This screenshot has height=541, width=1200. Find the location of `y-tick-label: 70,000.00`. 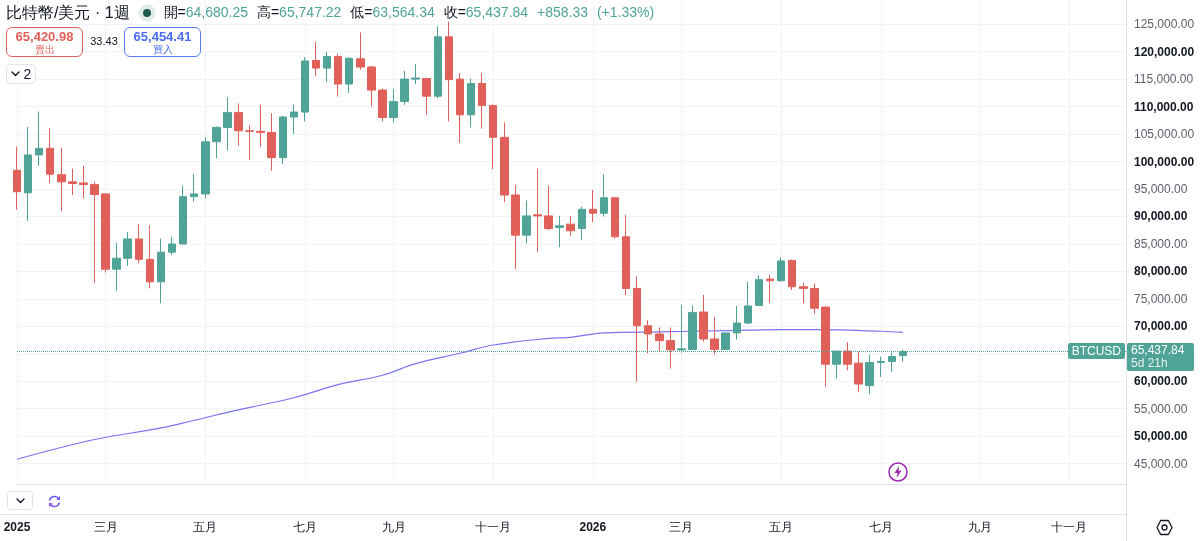

y-tick-label: 70,000.00 is located at coordinates (1161, 326).